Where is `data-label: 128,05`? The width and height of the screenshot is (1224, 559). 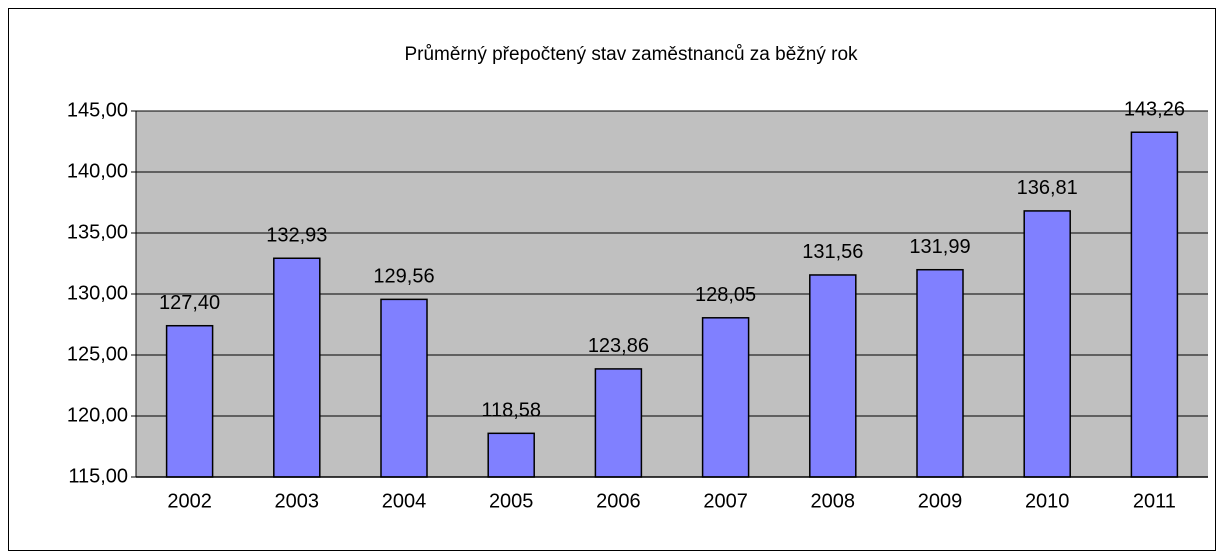 data-label: 128,05 is located at coordinates (725, 295).